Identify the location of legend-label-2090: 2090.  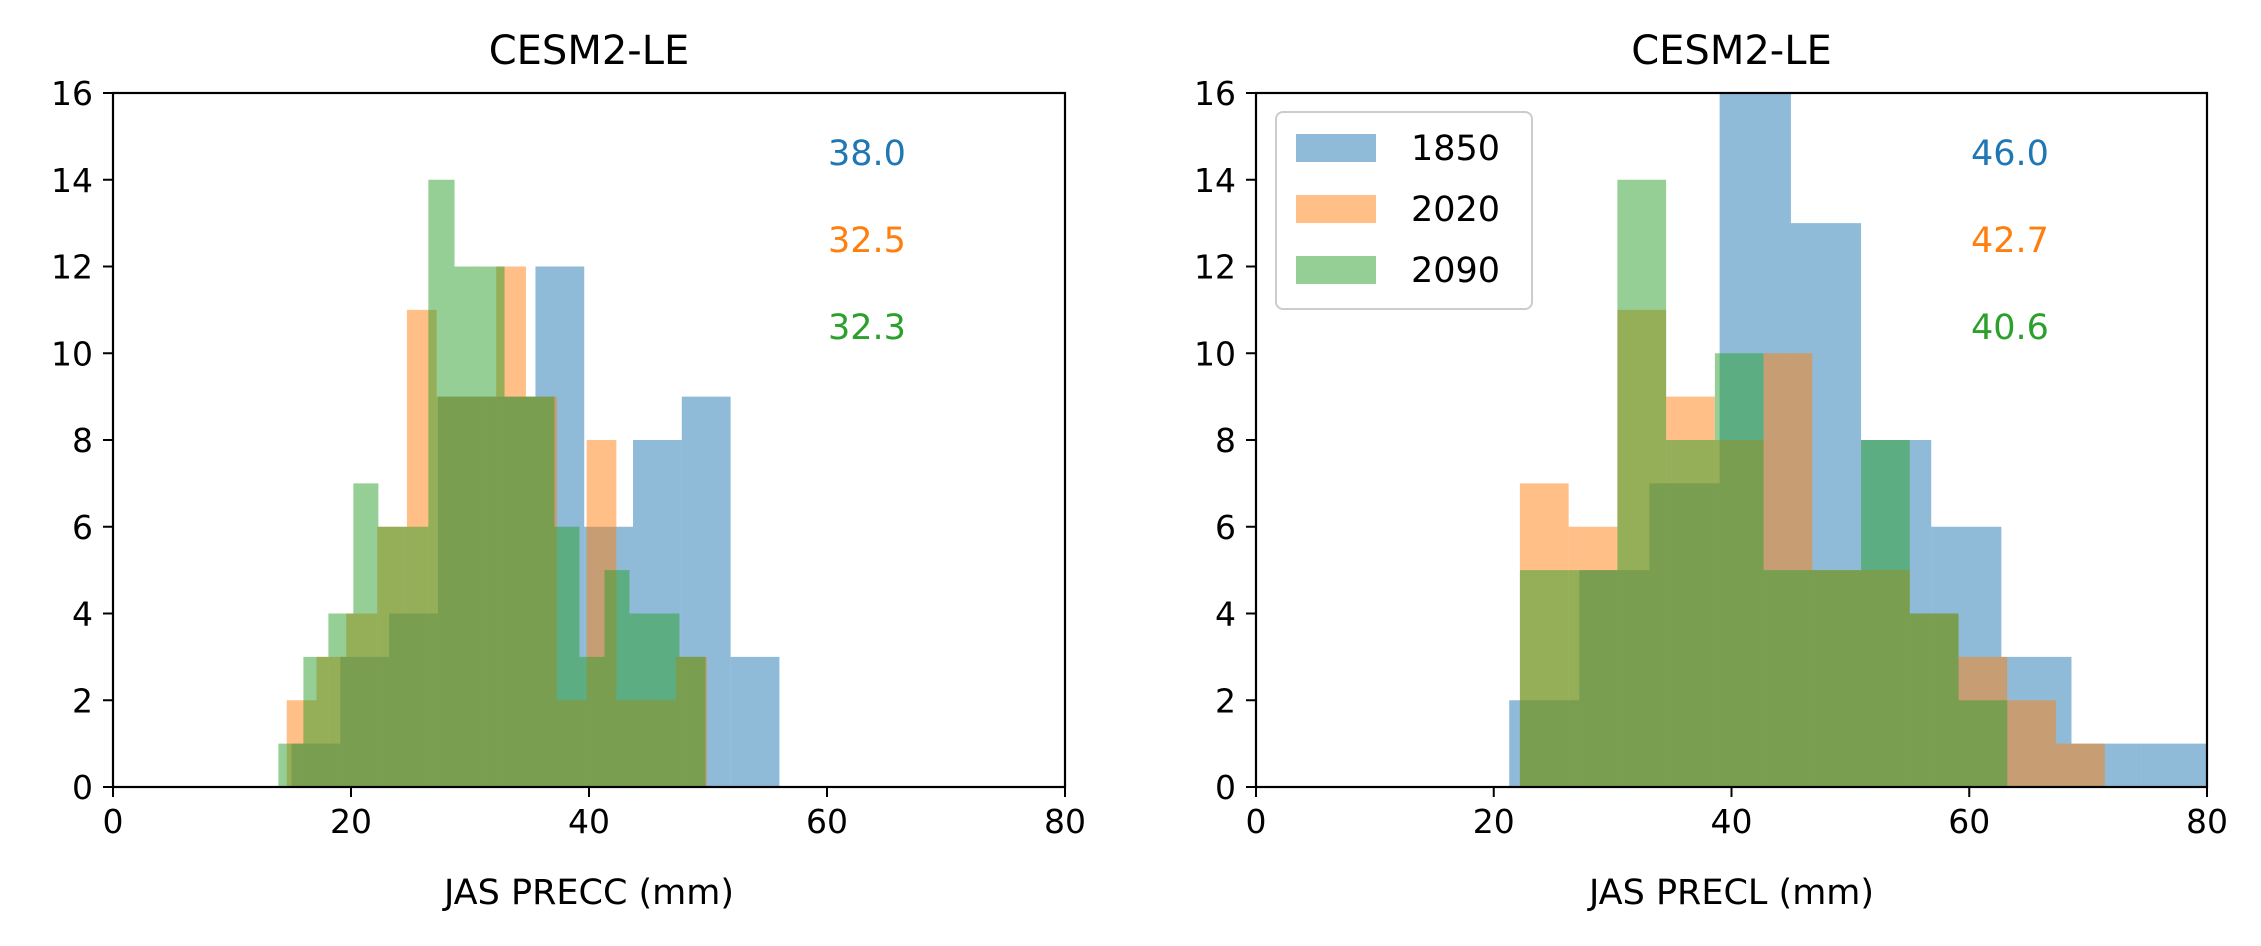
(1455, 271).